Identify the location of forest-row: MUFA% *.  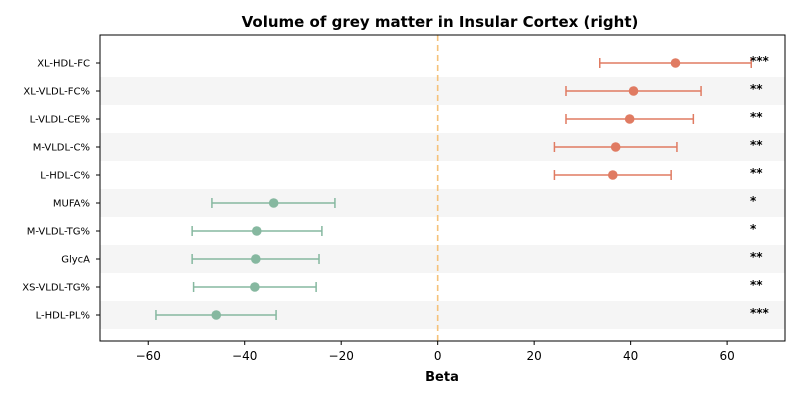
(405, 202).